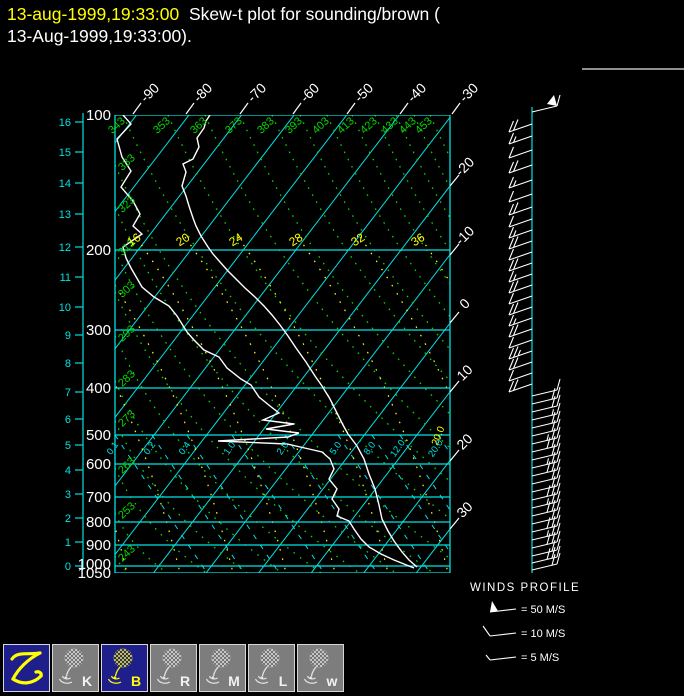 This screenshot has height=696, width=684. Describe the element at coordinates (68, 364) in the screenshot. I see `svg-text: 8` at that location.